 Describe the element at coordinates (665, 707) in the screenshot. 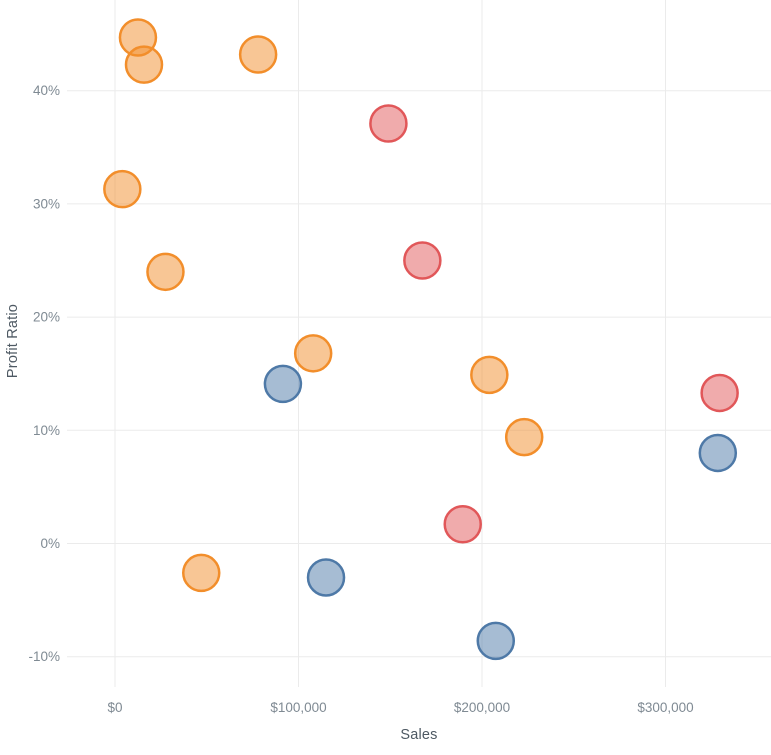

I see `x-tick-label: $300,000` at that location.